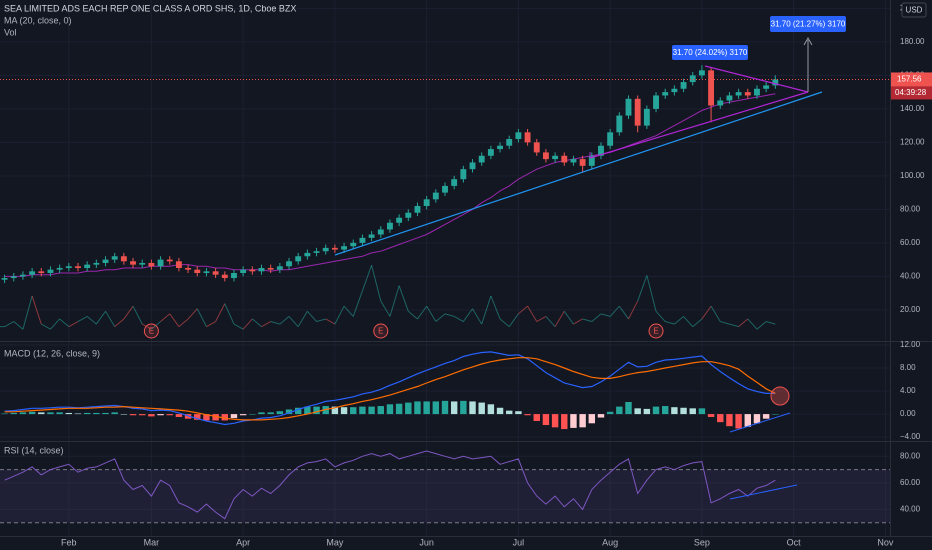 This screenshot has width=932, height=550. I want to click on rsi-band, so click(445, 496).